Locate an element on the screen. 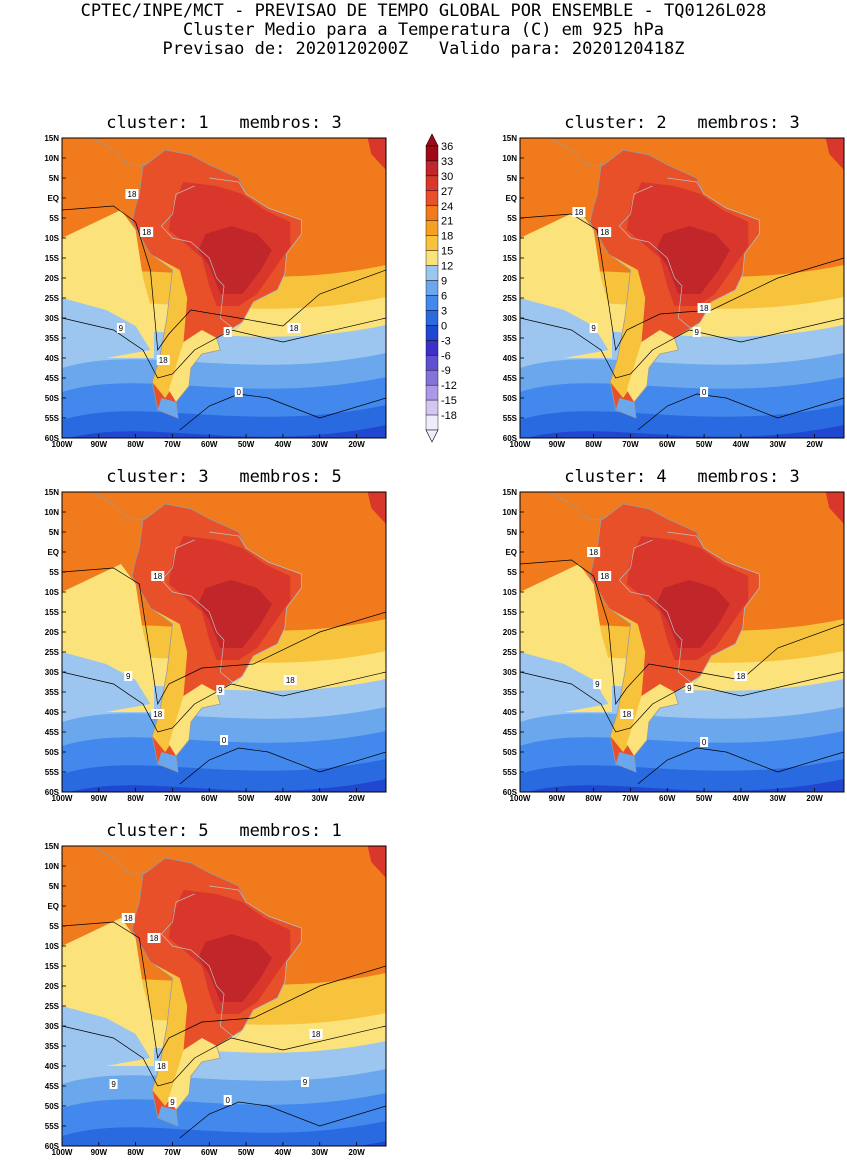  colorbar-label: 36 is located at coordinates (447, 147).